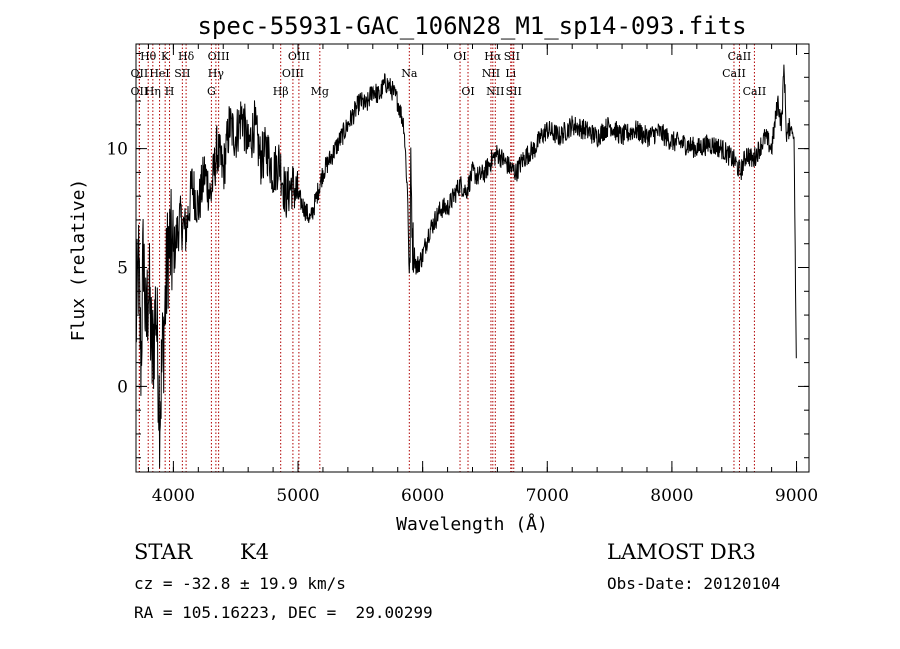  What do you see at coordinates (459, 56) in the screenshot?
I see `line-label-17: OI` at bounding box center [459, 56].